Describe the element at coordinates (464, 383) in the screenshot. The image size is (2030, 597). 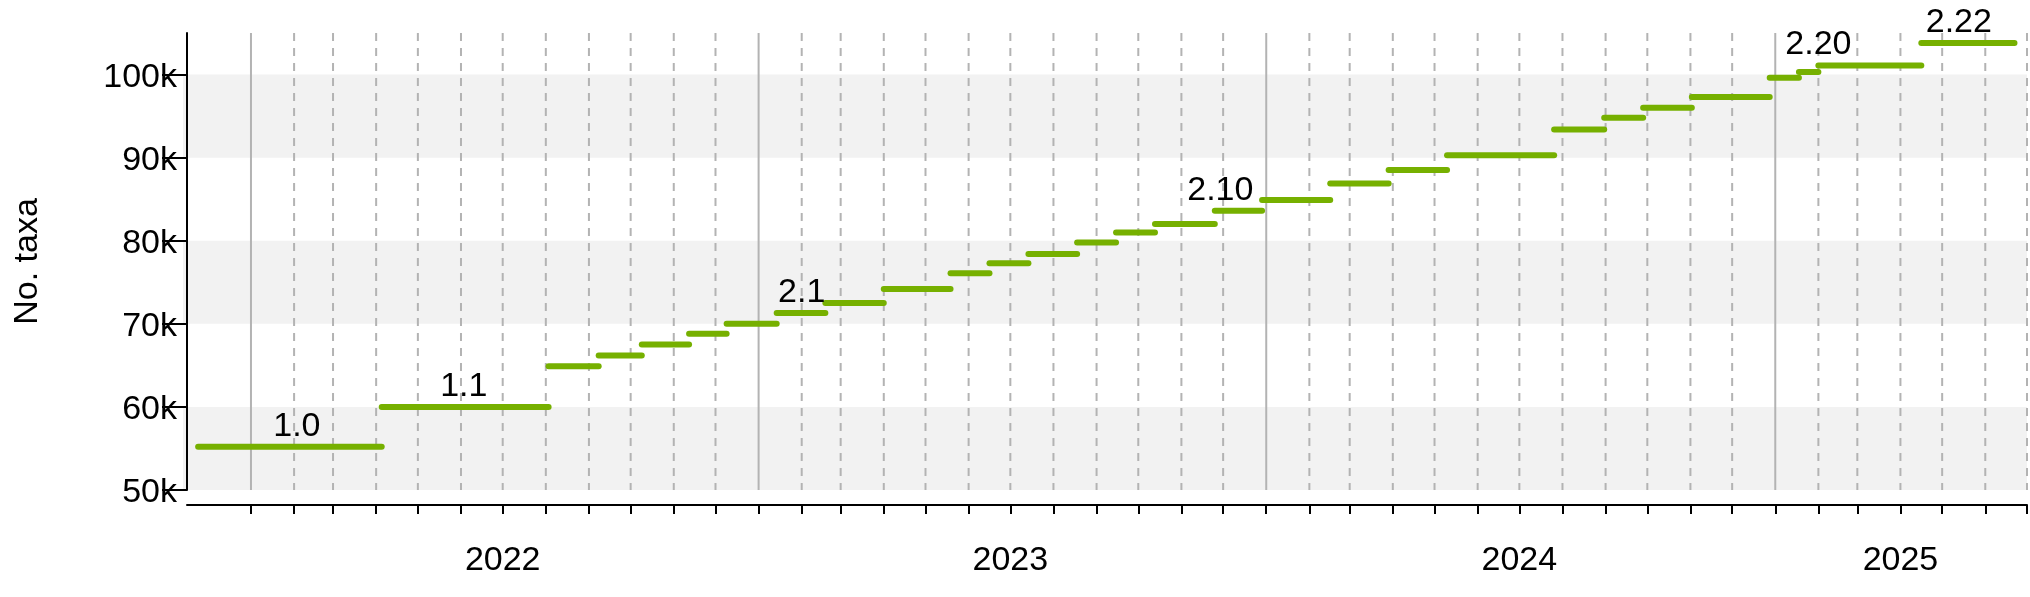
I see `annotation: 1.1` at that location.